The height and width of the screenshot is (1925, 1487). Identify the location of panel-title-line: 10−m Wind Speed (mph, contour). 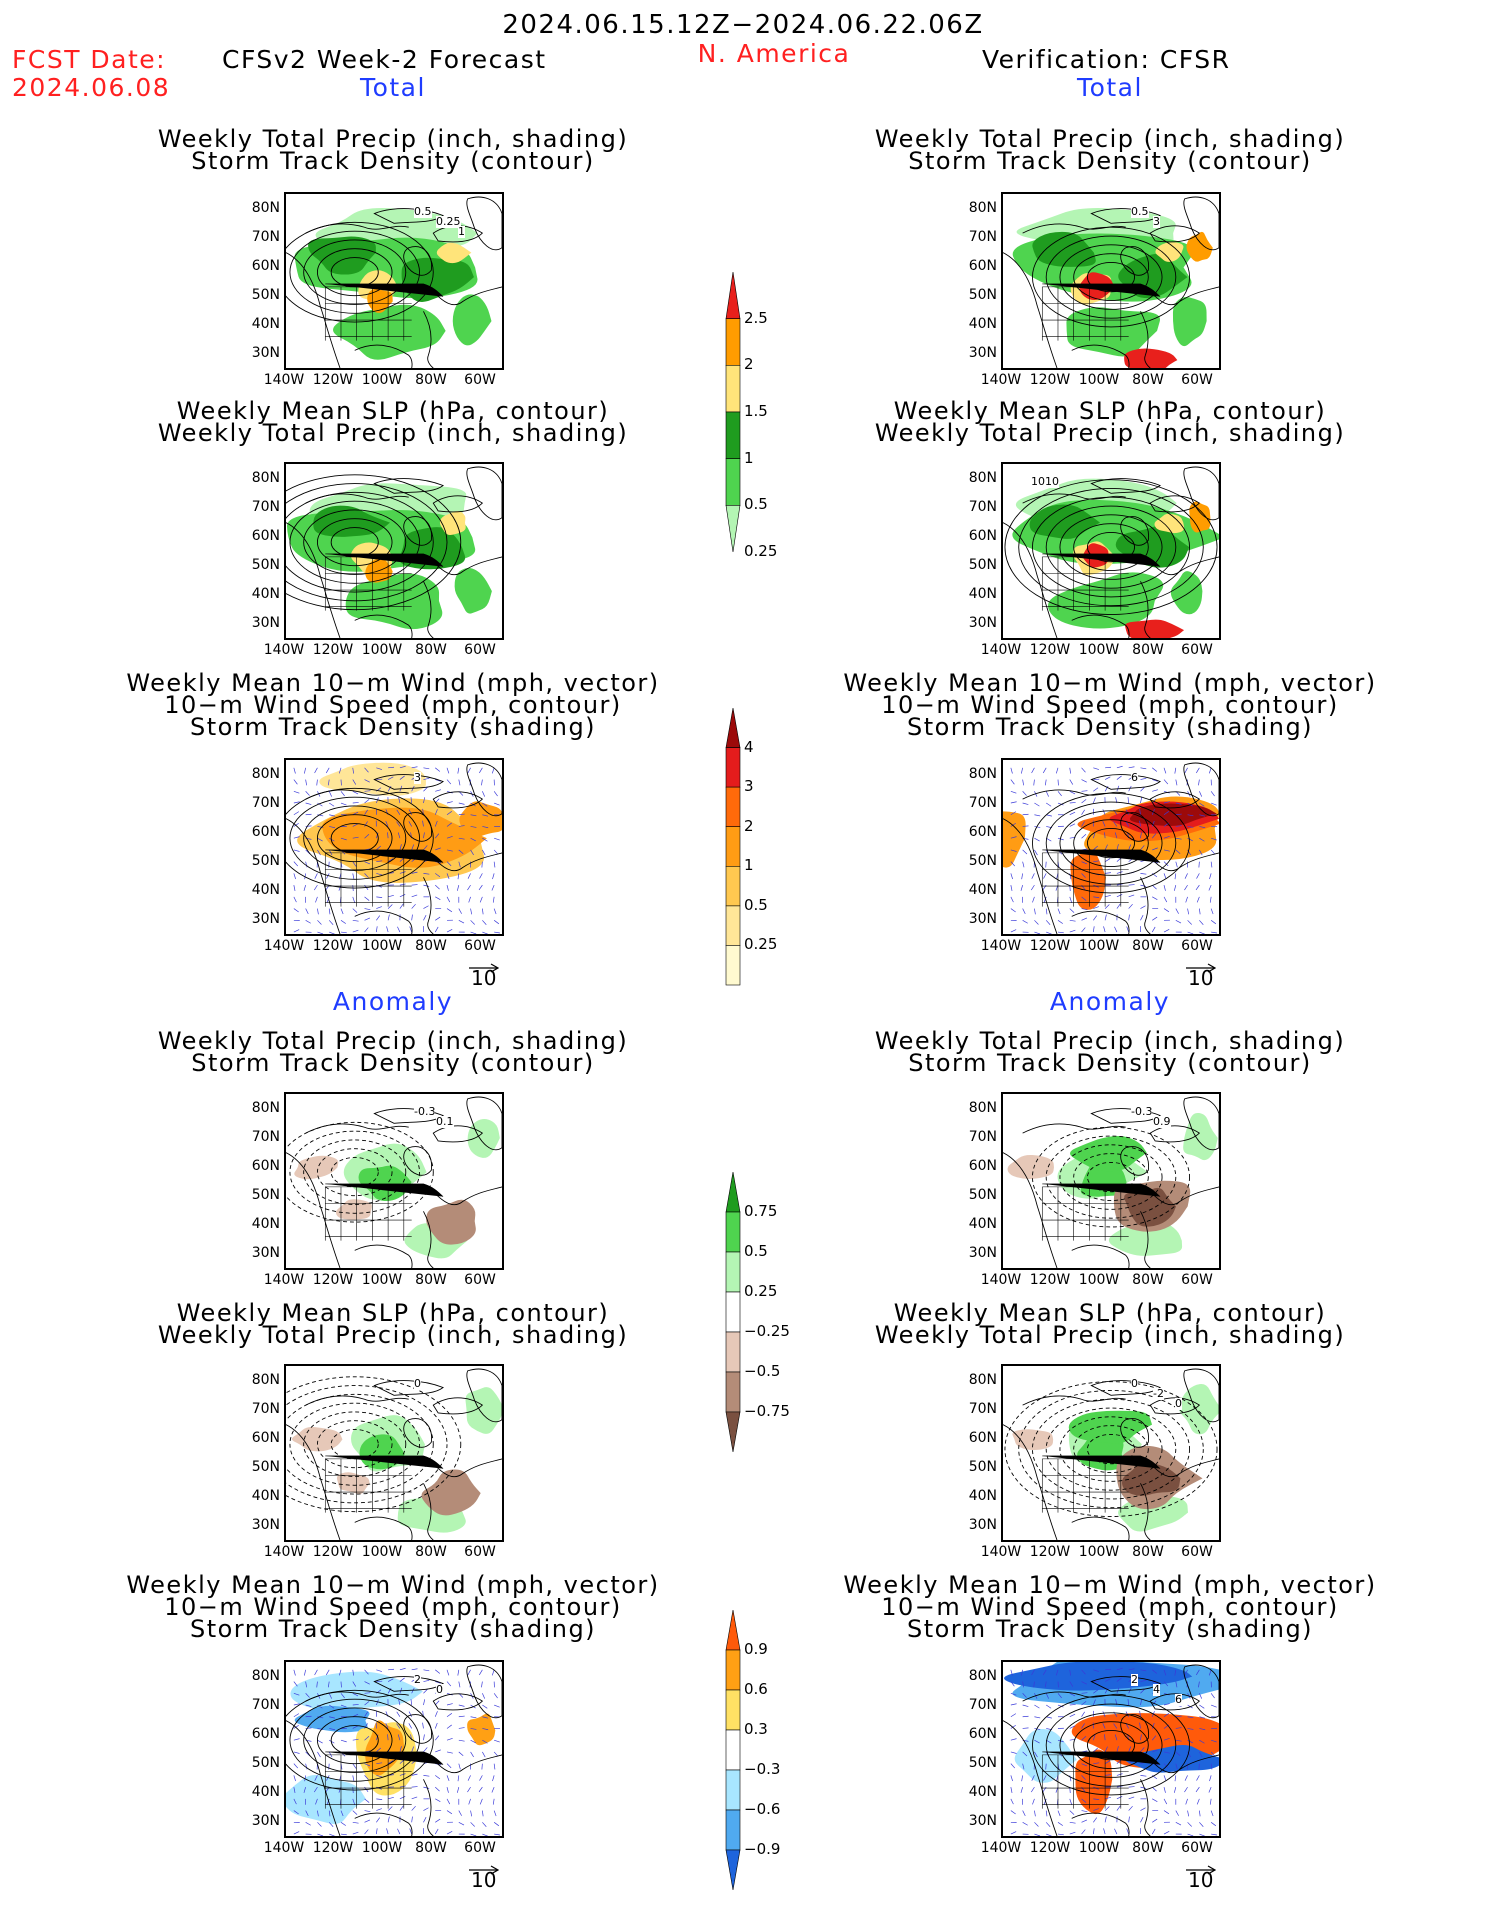
(1110, 705).